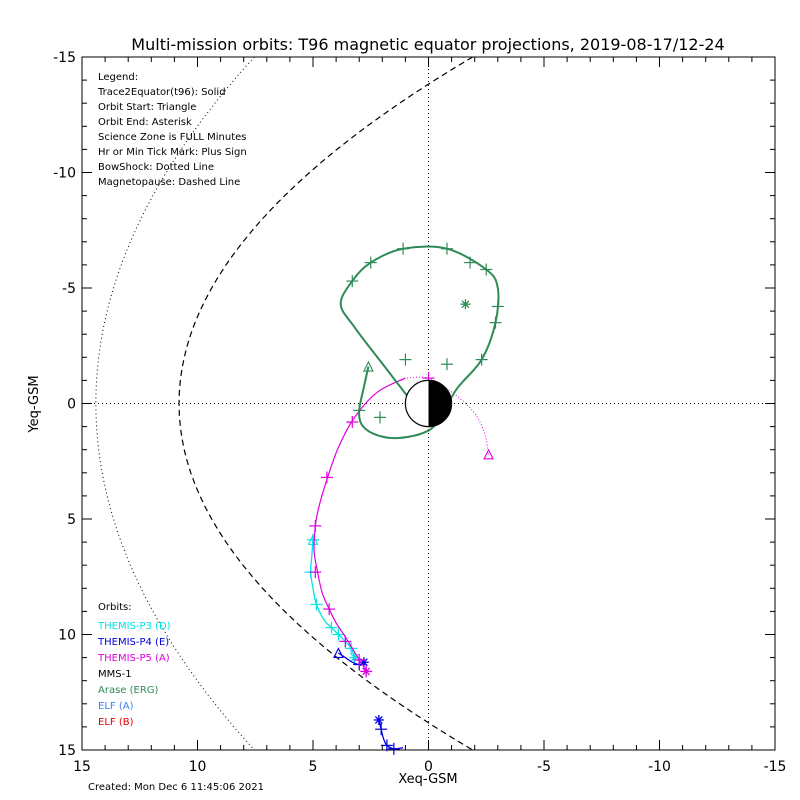 The height and width of the screenshot is (800, 800). Describe the element at coordinates (134, 626) in the screenshot. I see `orbit-label: THEMIS-P3 (D)` at that location.